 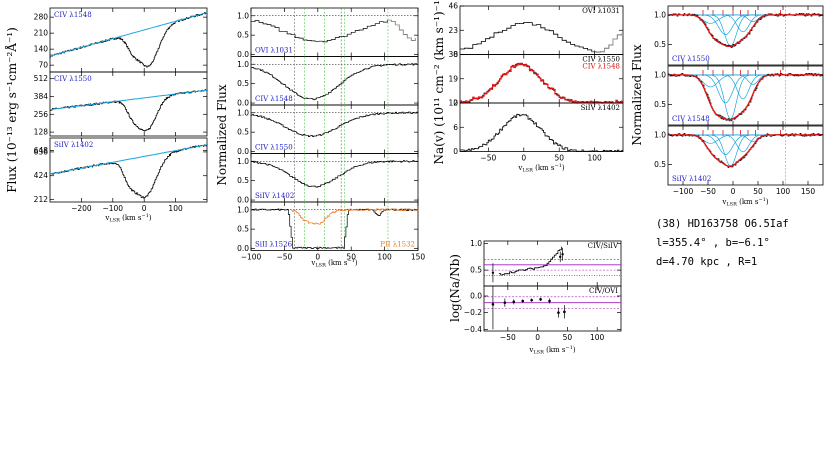 What do you see at coordinates (606, 43) in the screenshot?
I see `column-profile-blend` at bounding box center [606, 43].